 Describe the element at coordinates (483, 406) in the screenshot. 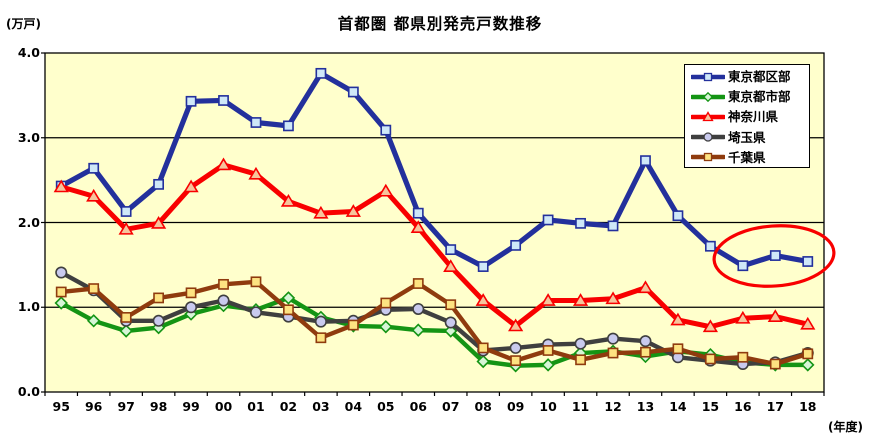

I see `x-tick-label-08: 08` at that location.